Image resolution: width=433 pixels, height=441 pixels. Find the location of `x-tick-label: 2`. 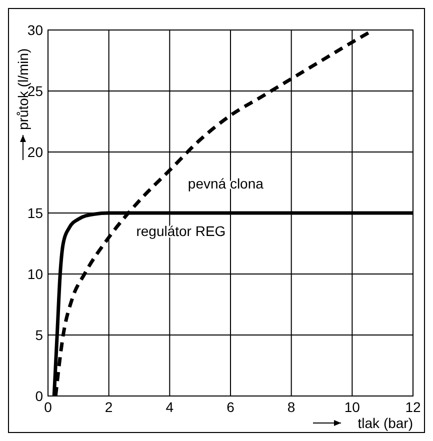

x-tick-label: 2 is located at coordinates (108, 407).